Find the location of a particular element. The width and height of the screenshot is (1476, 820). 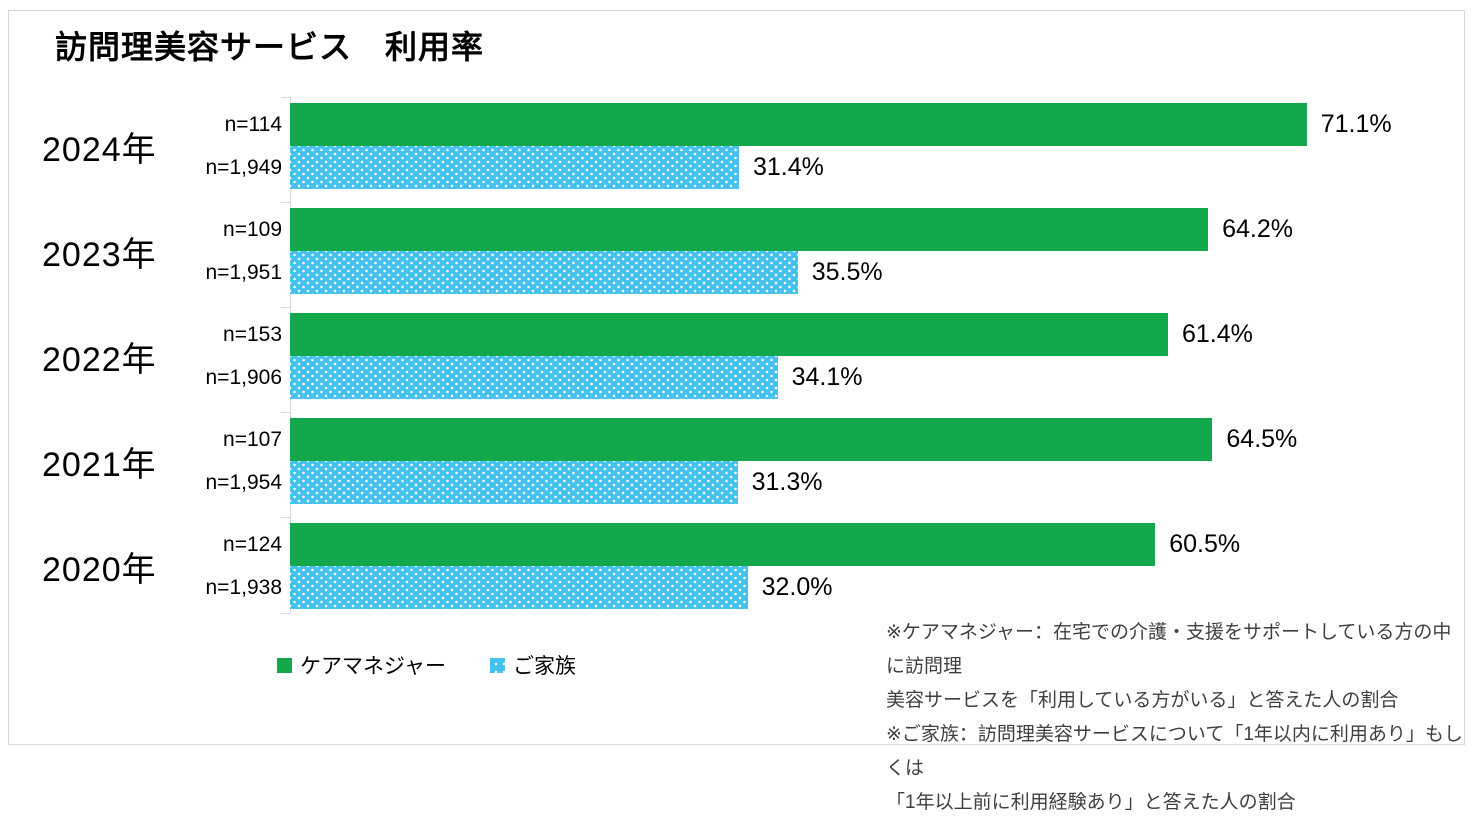

legend-label-care-manager: ケアマネジャー is located at coordinates (373, 666).